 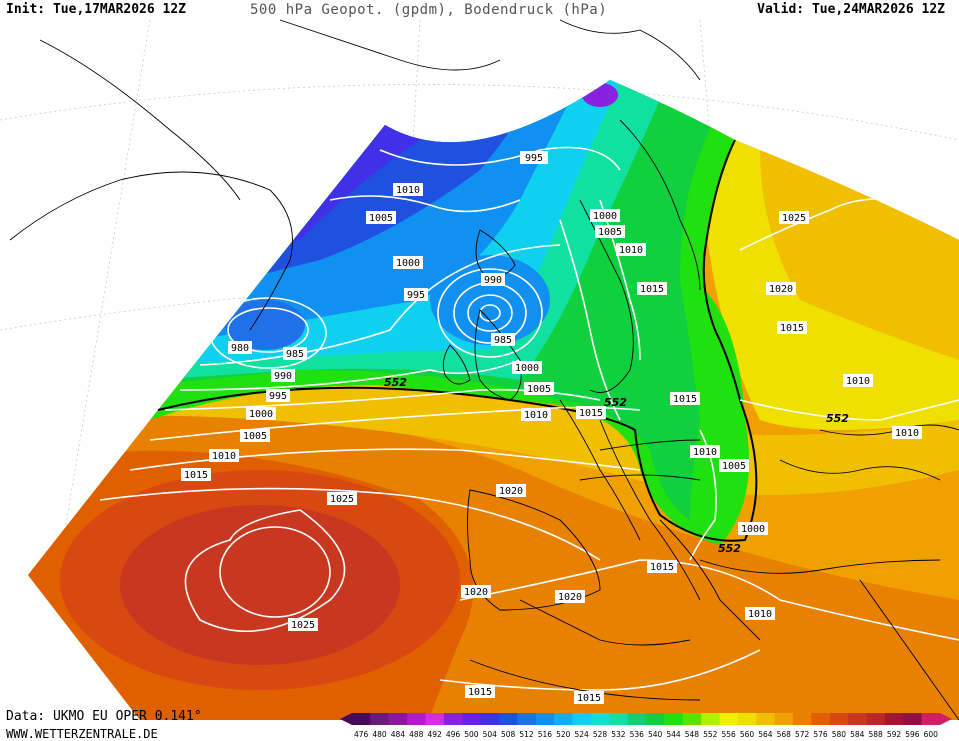 What do you see at coordinates (894, 734) in the screenshot?
I see `legend-tick-label: 592` at bounding box center [894, 734].